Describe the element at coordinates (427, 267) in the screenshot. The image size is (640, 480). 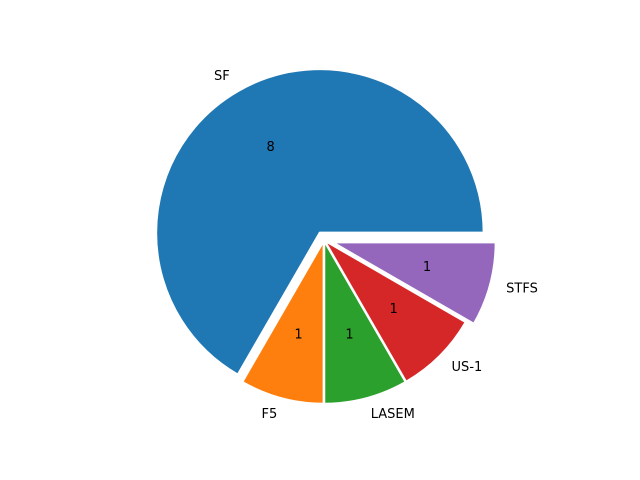
I see `slice-value-label-stfs: 1` at that location.